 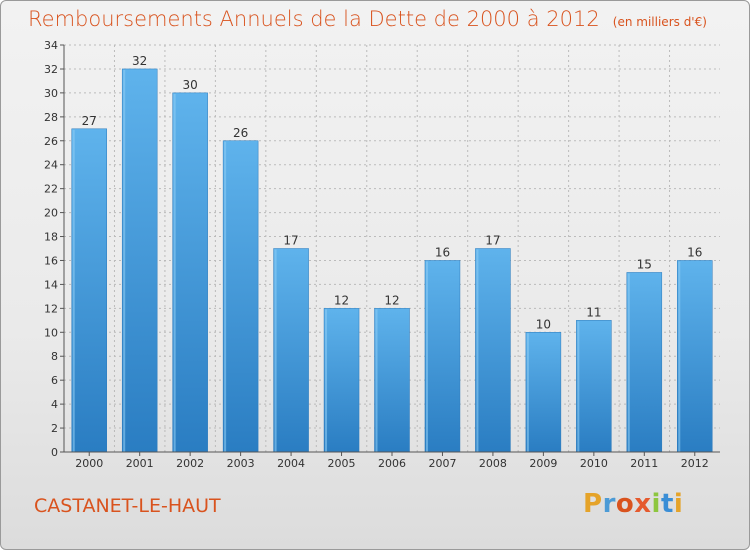 What do you see at coordinates (644, 264) in the screenshot?
I see `bar-value-label: 15` at bounding box center [644, 264].